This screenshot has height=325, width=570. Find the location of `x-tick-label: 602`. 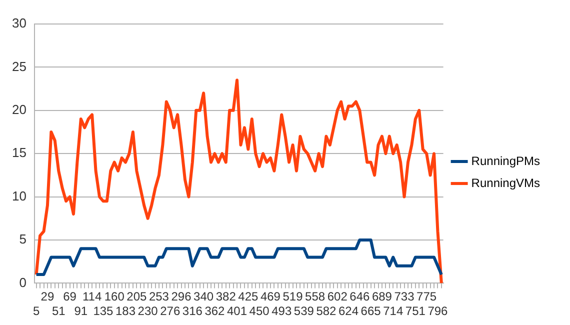

x-tick-label: 602 is located at coordinates (337, 297).